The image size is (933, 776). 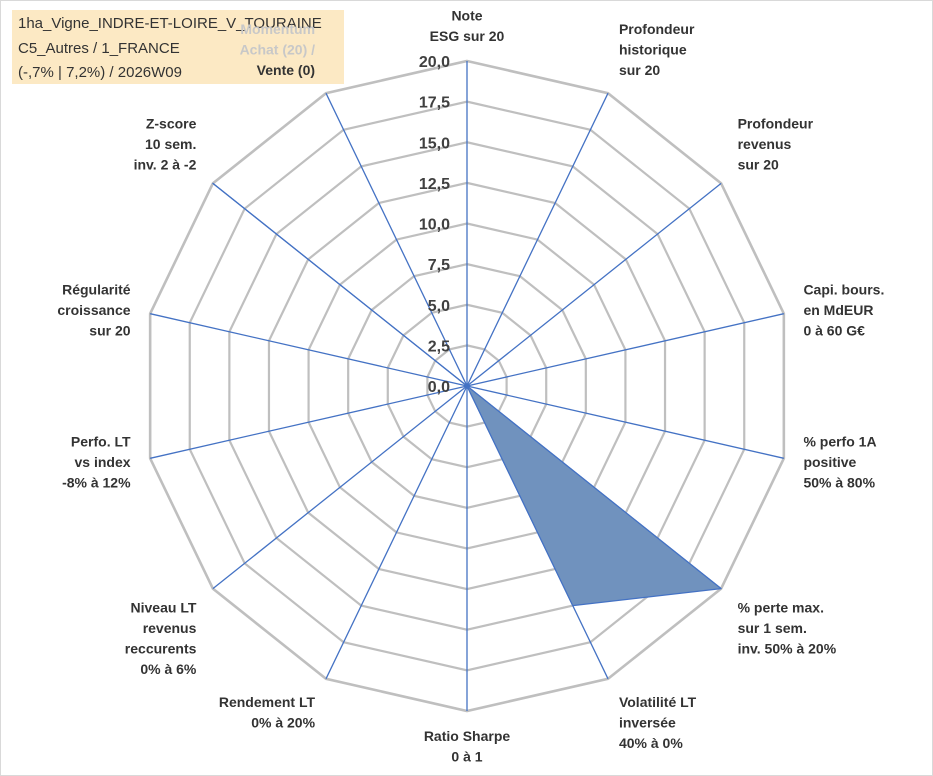 I want to click on axis-label-12-line-1: 10 sem., so click(x=170, y=144).